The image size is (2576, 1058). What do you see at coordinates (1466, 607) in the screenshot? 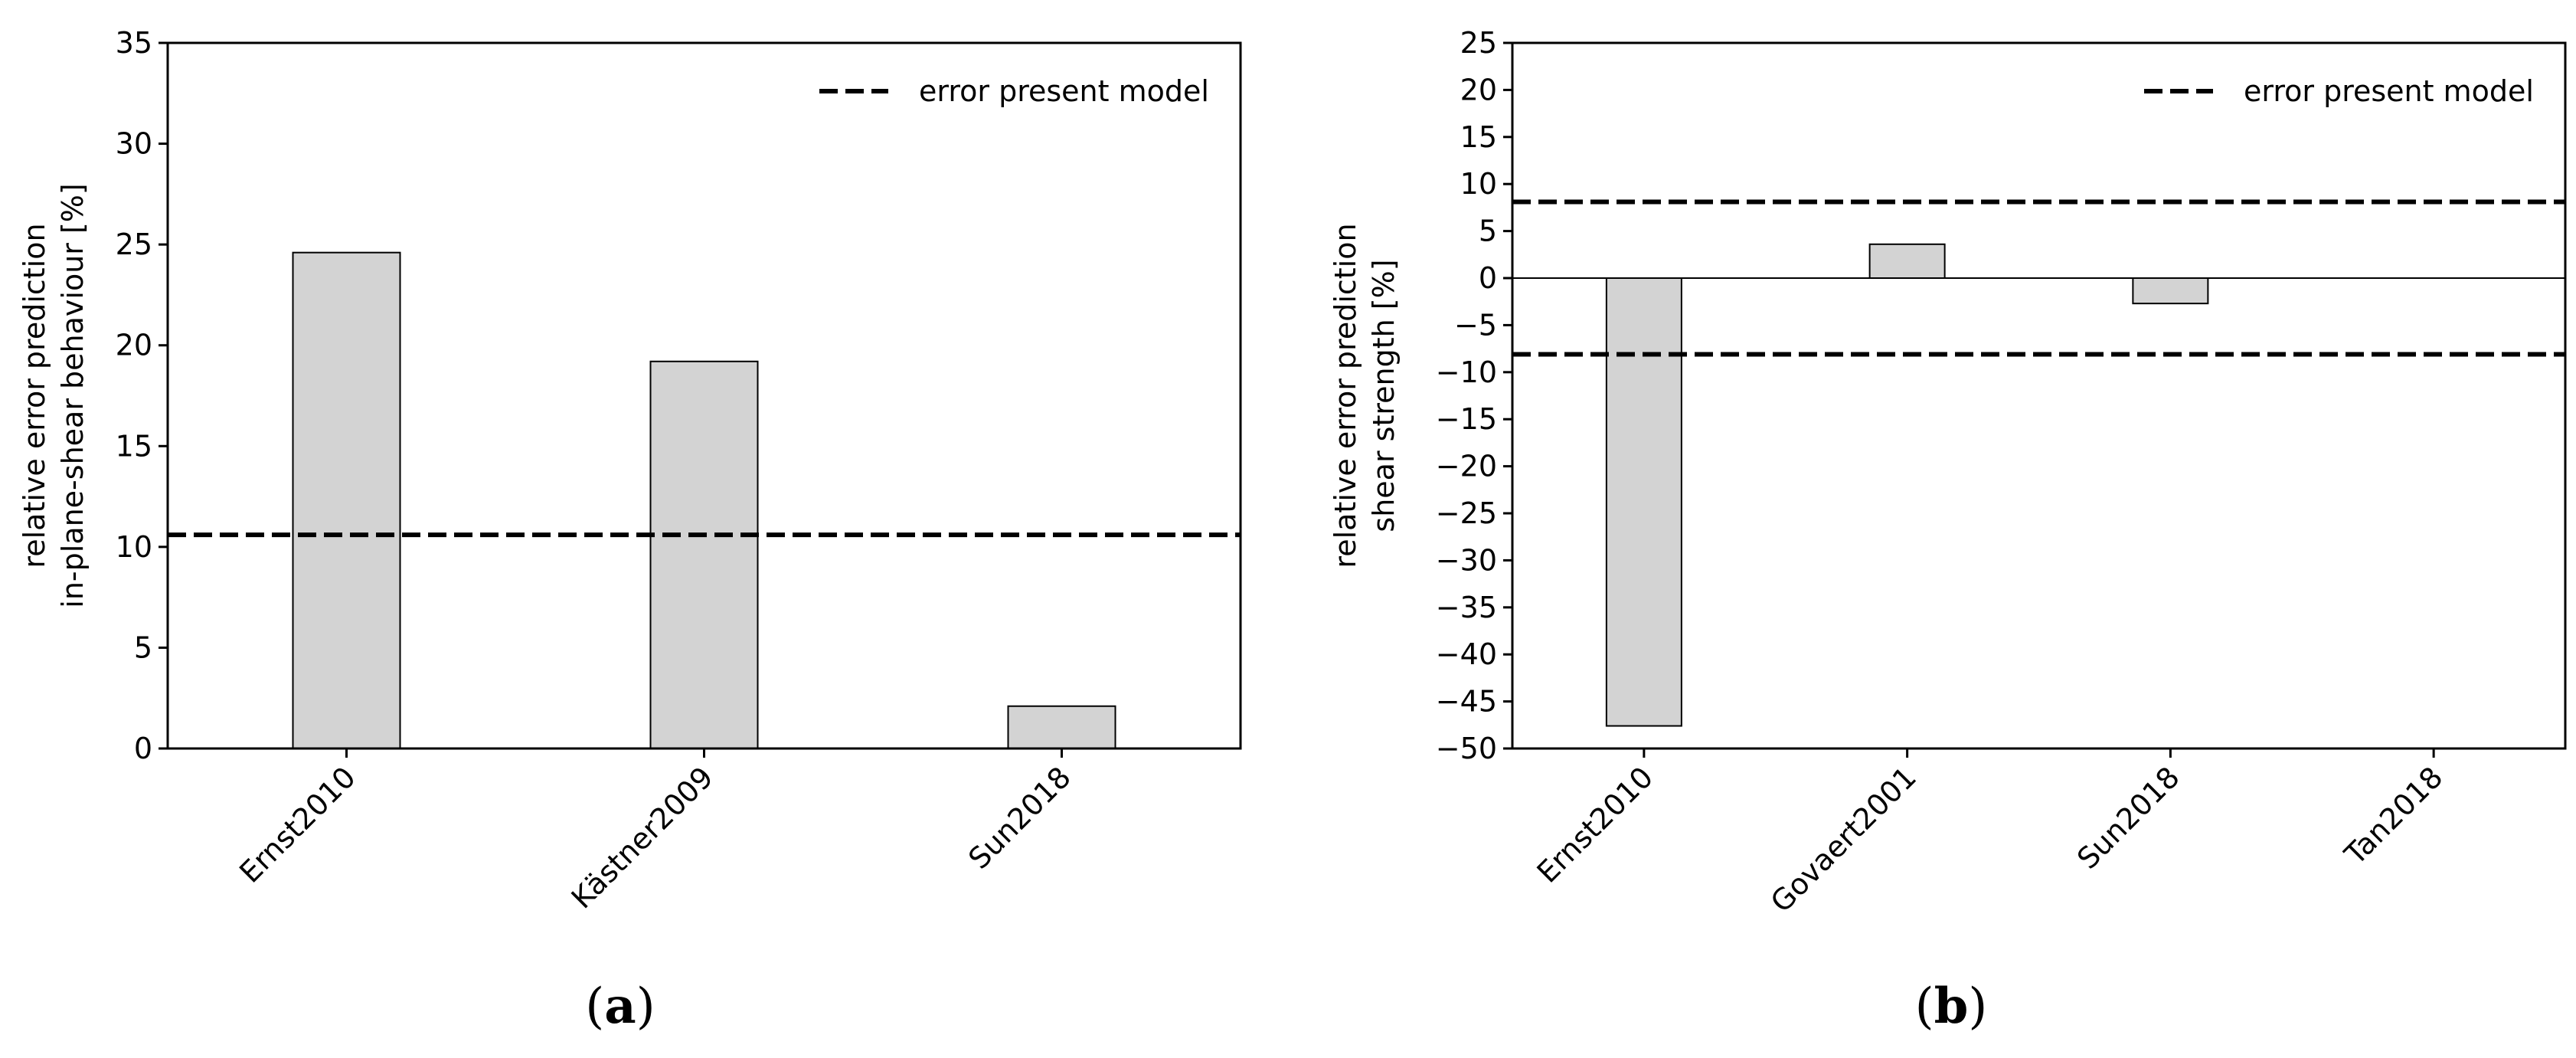
I see `y-tick-label: −35` at bounding box center [1466, 607].